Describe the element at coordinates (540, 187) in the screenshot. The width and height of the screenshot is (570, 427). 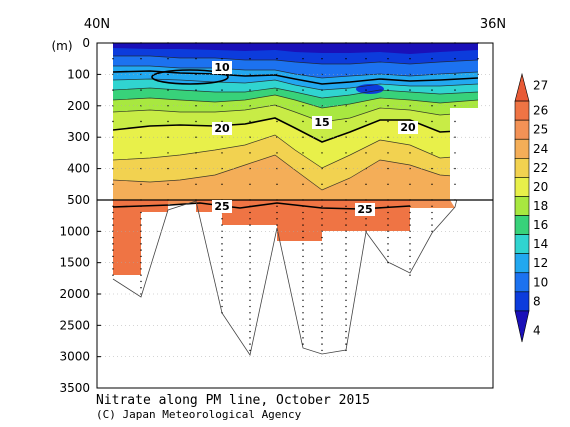
I see `colorbar-label-20: 20` at that location.